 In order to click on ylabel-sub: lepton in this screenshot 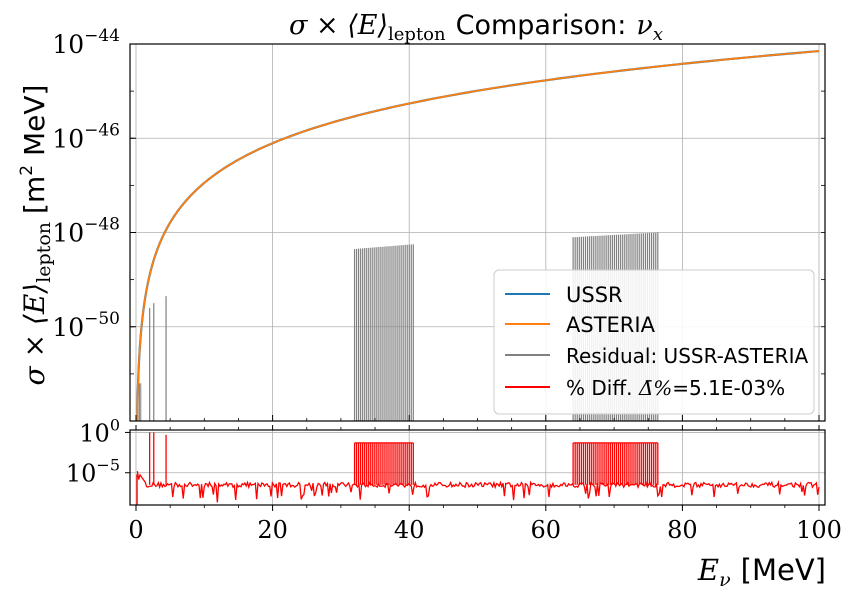, I will do `click(44, 252)`.